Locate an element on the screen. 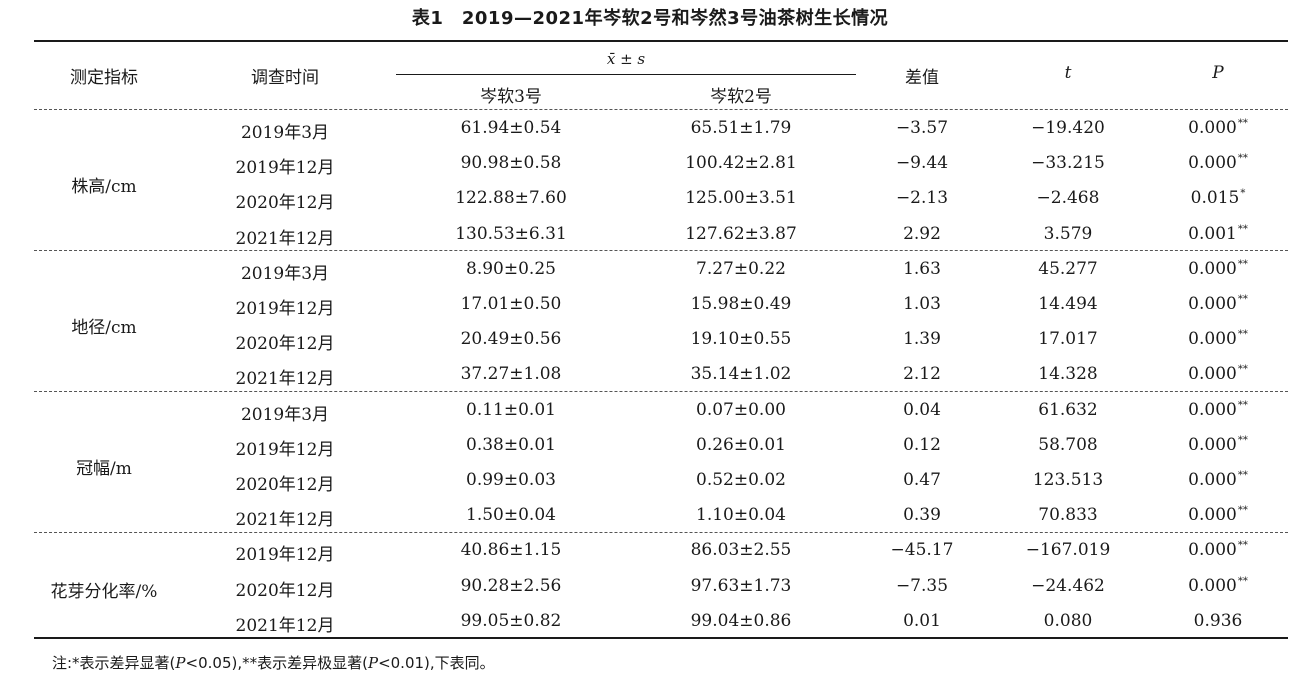 Image resolution: width=1300 pixels, height=687 pixels. cultivar2-value: 7.27±0.22 is located at coordinates (741, 268).